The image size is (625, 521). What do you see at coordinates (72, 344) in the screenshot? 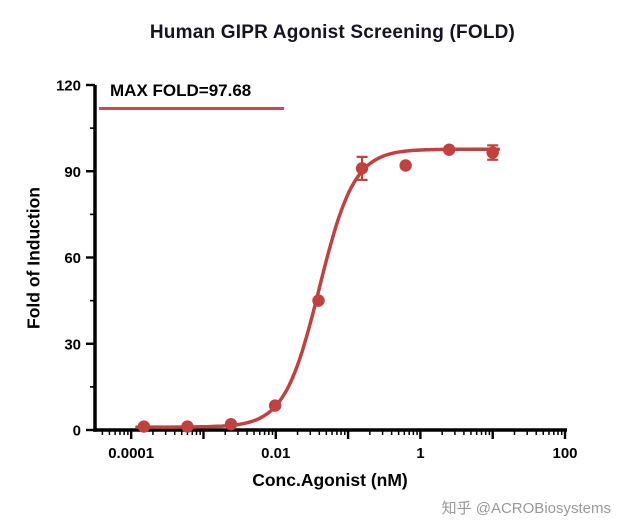
I see `svg-text: 30` at bounding box center [72, 344].